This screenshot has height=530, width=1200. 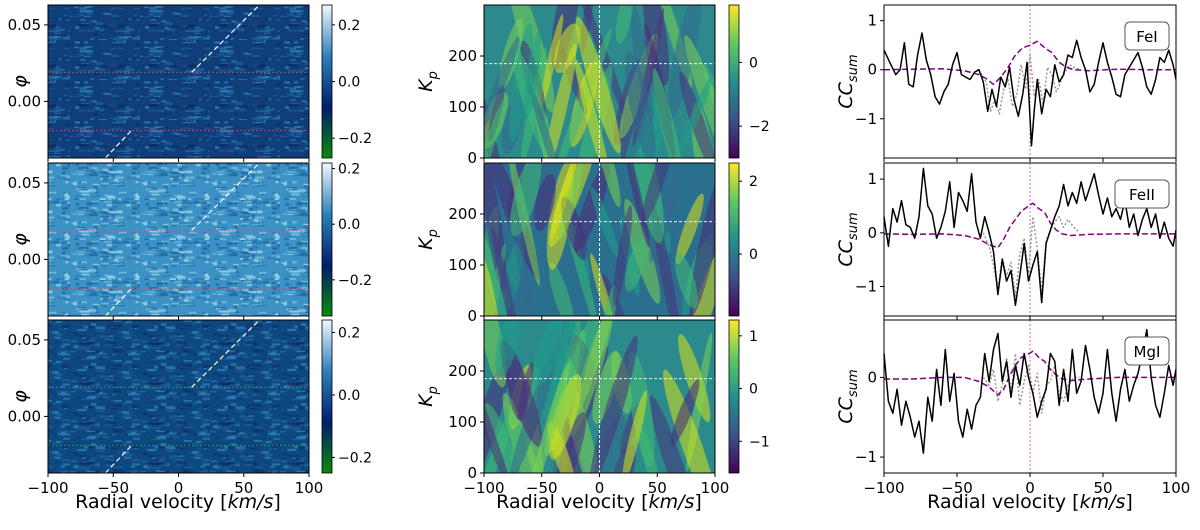 I want to click on legend: FeI, so click(x=1147, y=36).